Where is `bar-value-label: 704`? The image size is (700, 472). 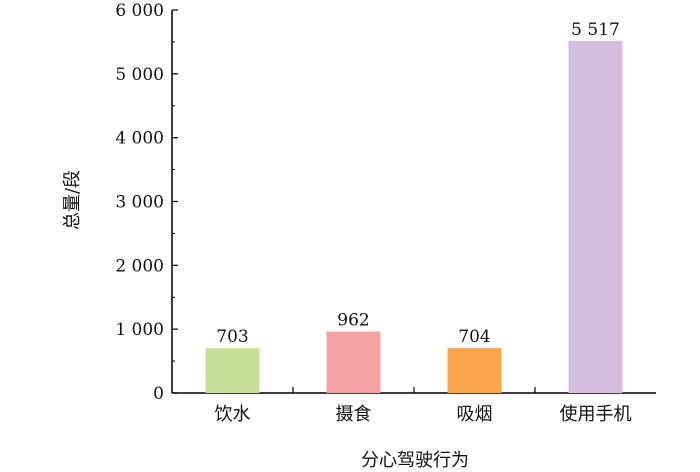
bar-value-label: 704 is located at coordinates (474, 337).